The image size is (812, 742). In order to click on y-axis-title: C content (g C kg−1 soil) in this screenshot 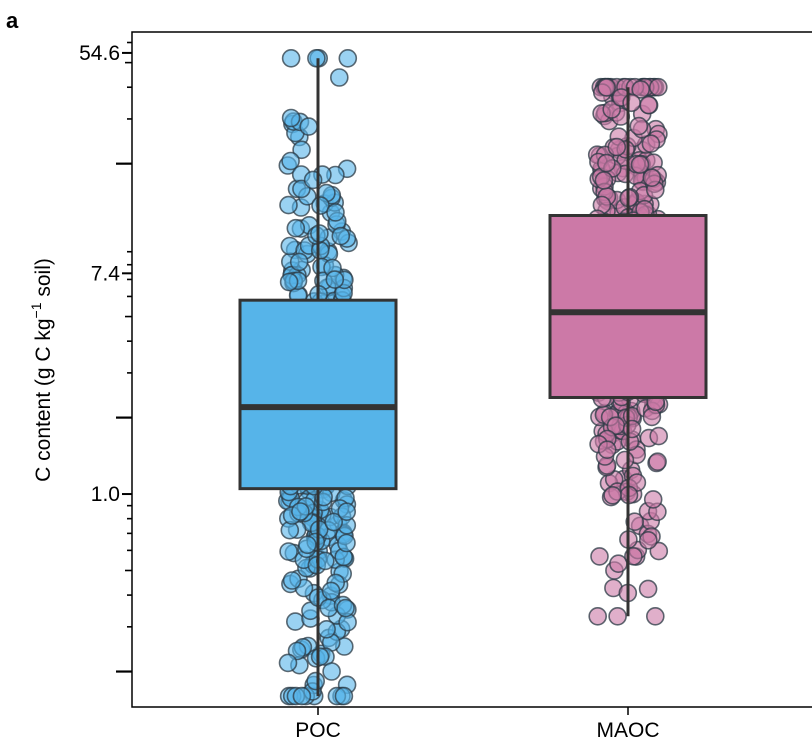, I will do `click(41, 370)`.